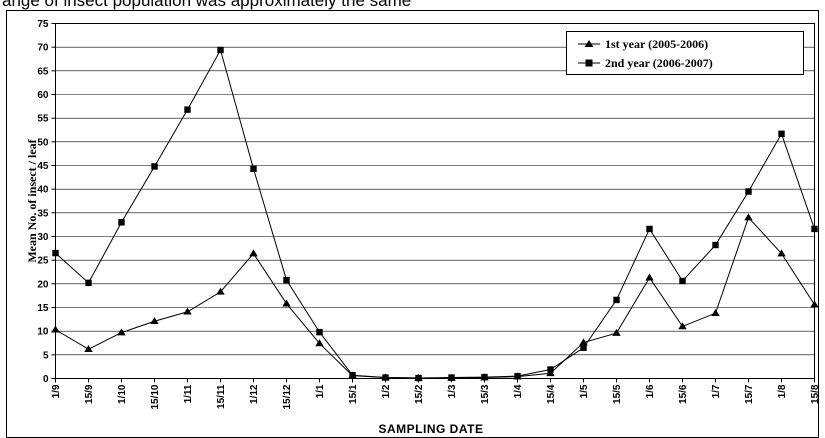  What do you see at coordinates (749, 394) in the screenshot?
I see `x-tick-label: 15/7` at bounding box center [749, 394].